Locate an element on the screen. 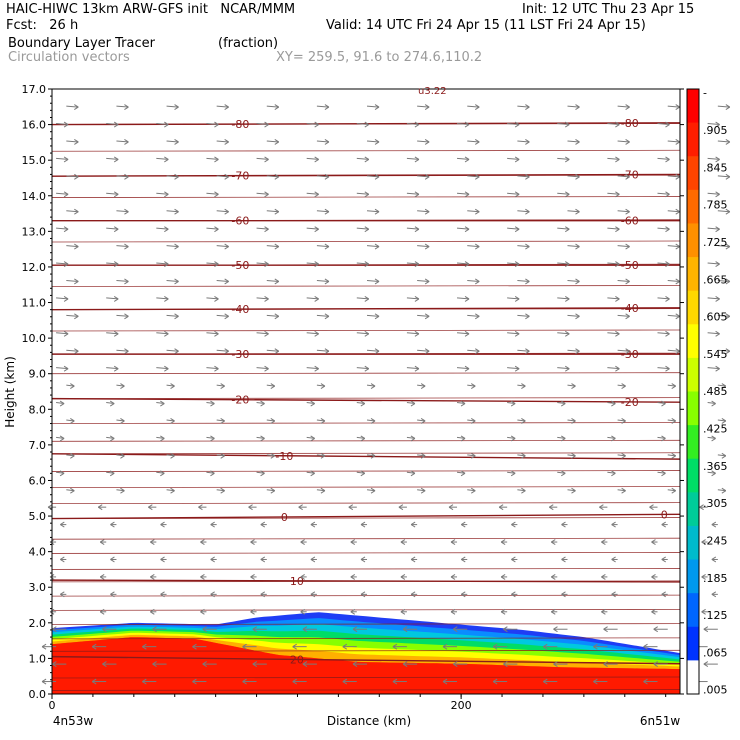 Image resolution: width=740 pixels, height=740 pixels. y-tick-label: 15.0 is located at coordinates (34, 160).